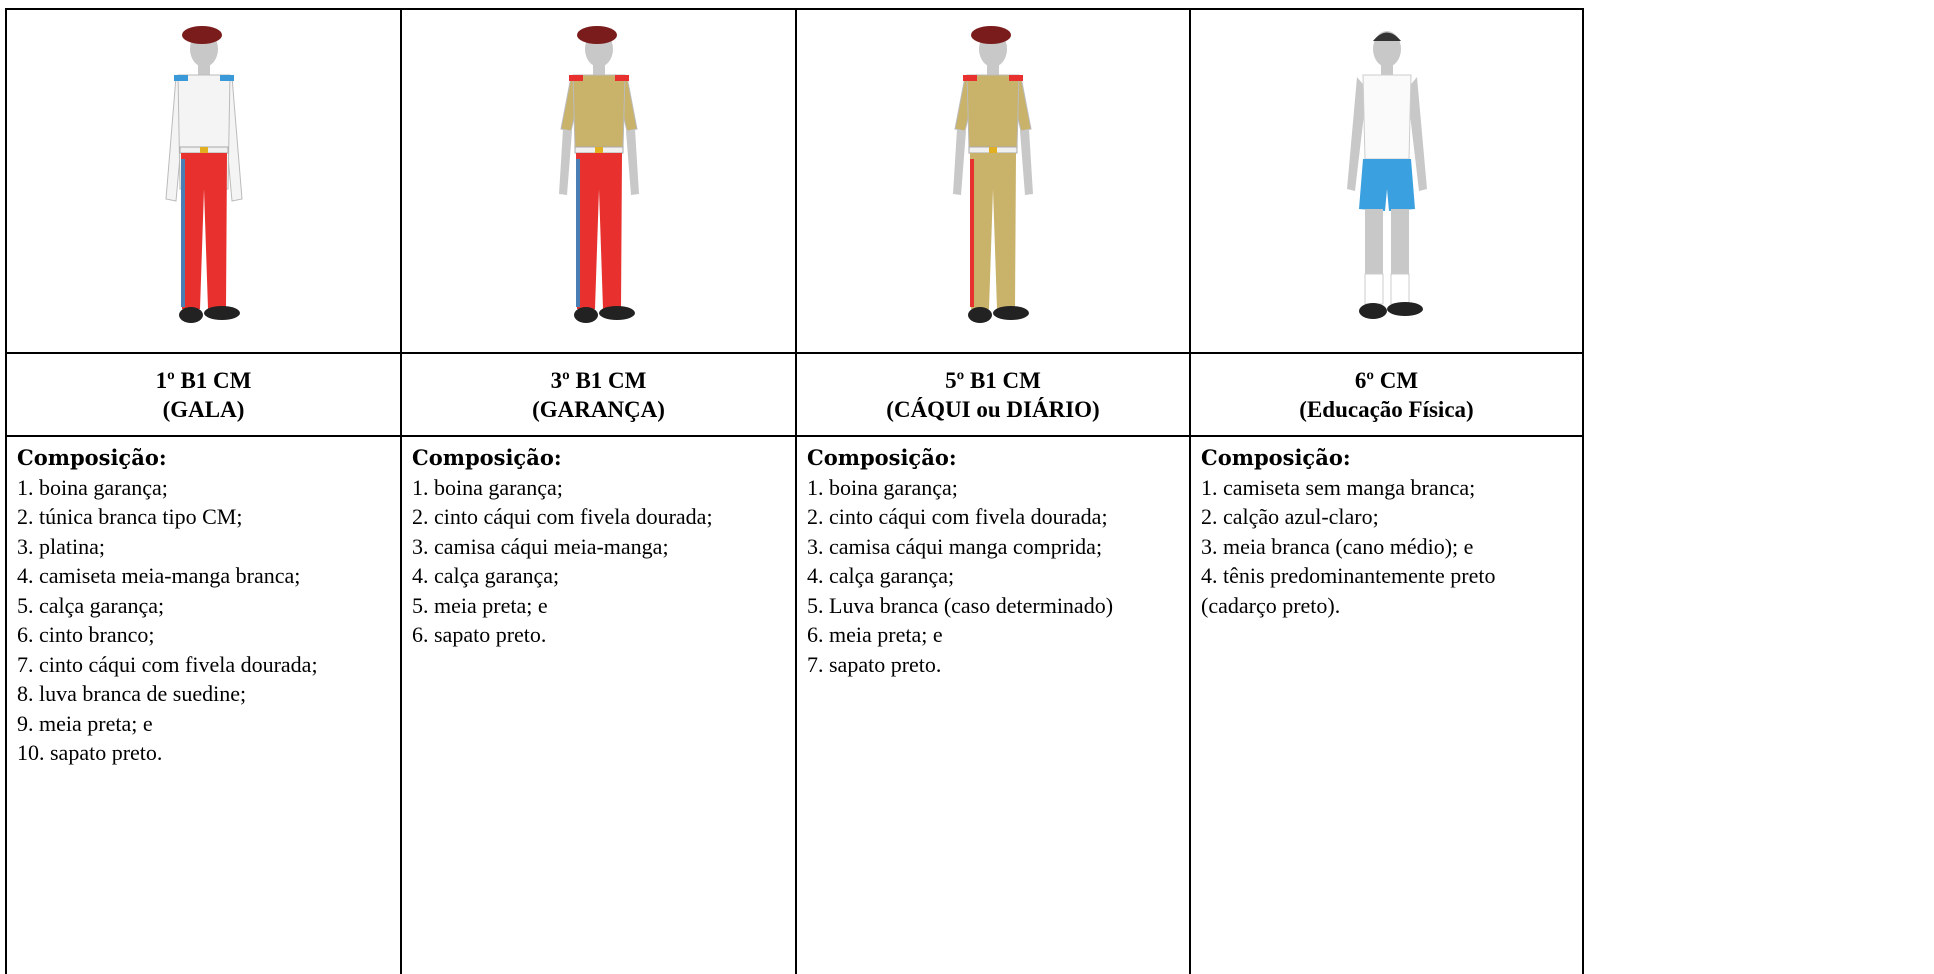  Describe the element at coordinates (85, 723) in the screenshot. I see `composition-item: 9. meia preta; e` at that location.